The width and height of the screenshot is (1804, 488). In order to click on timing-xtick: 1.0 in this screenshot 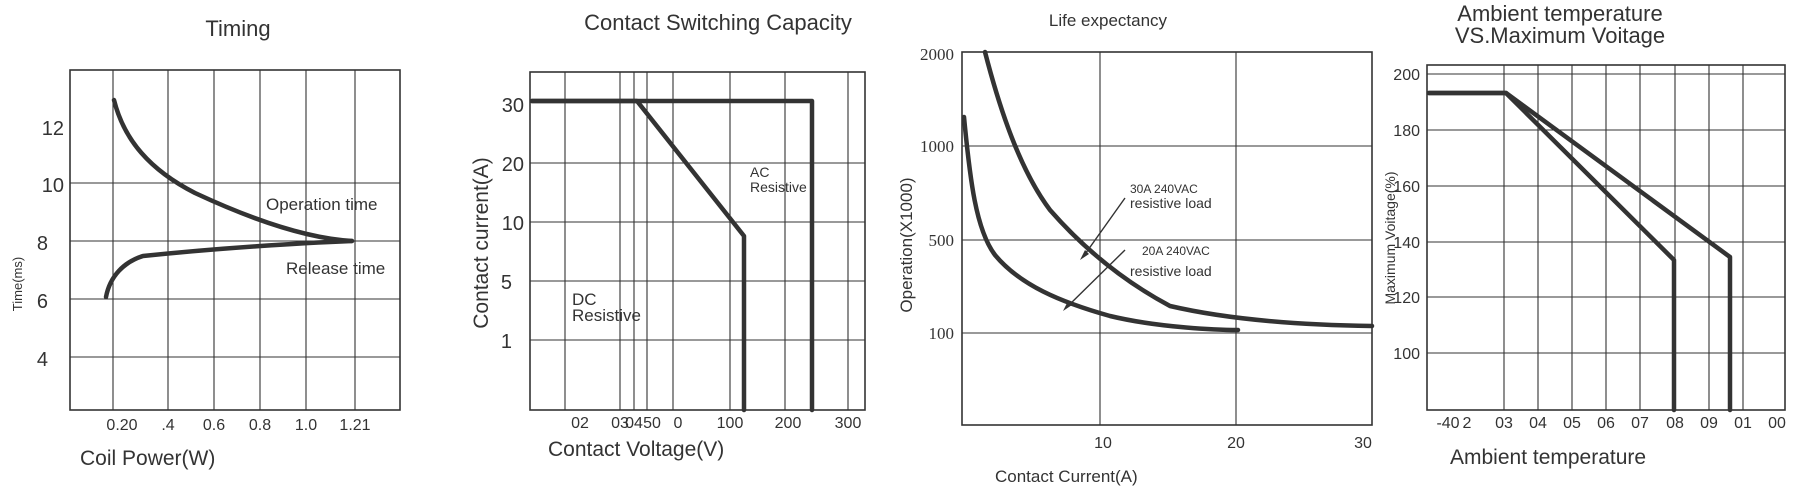, I will do `click(306, 425)`.